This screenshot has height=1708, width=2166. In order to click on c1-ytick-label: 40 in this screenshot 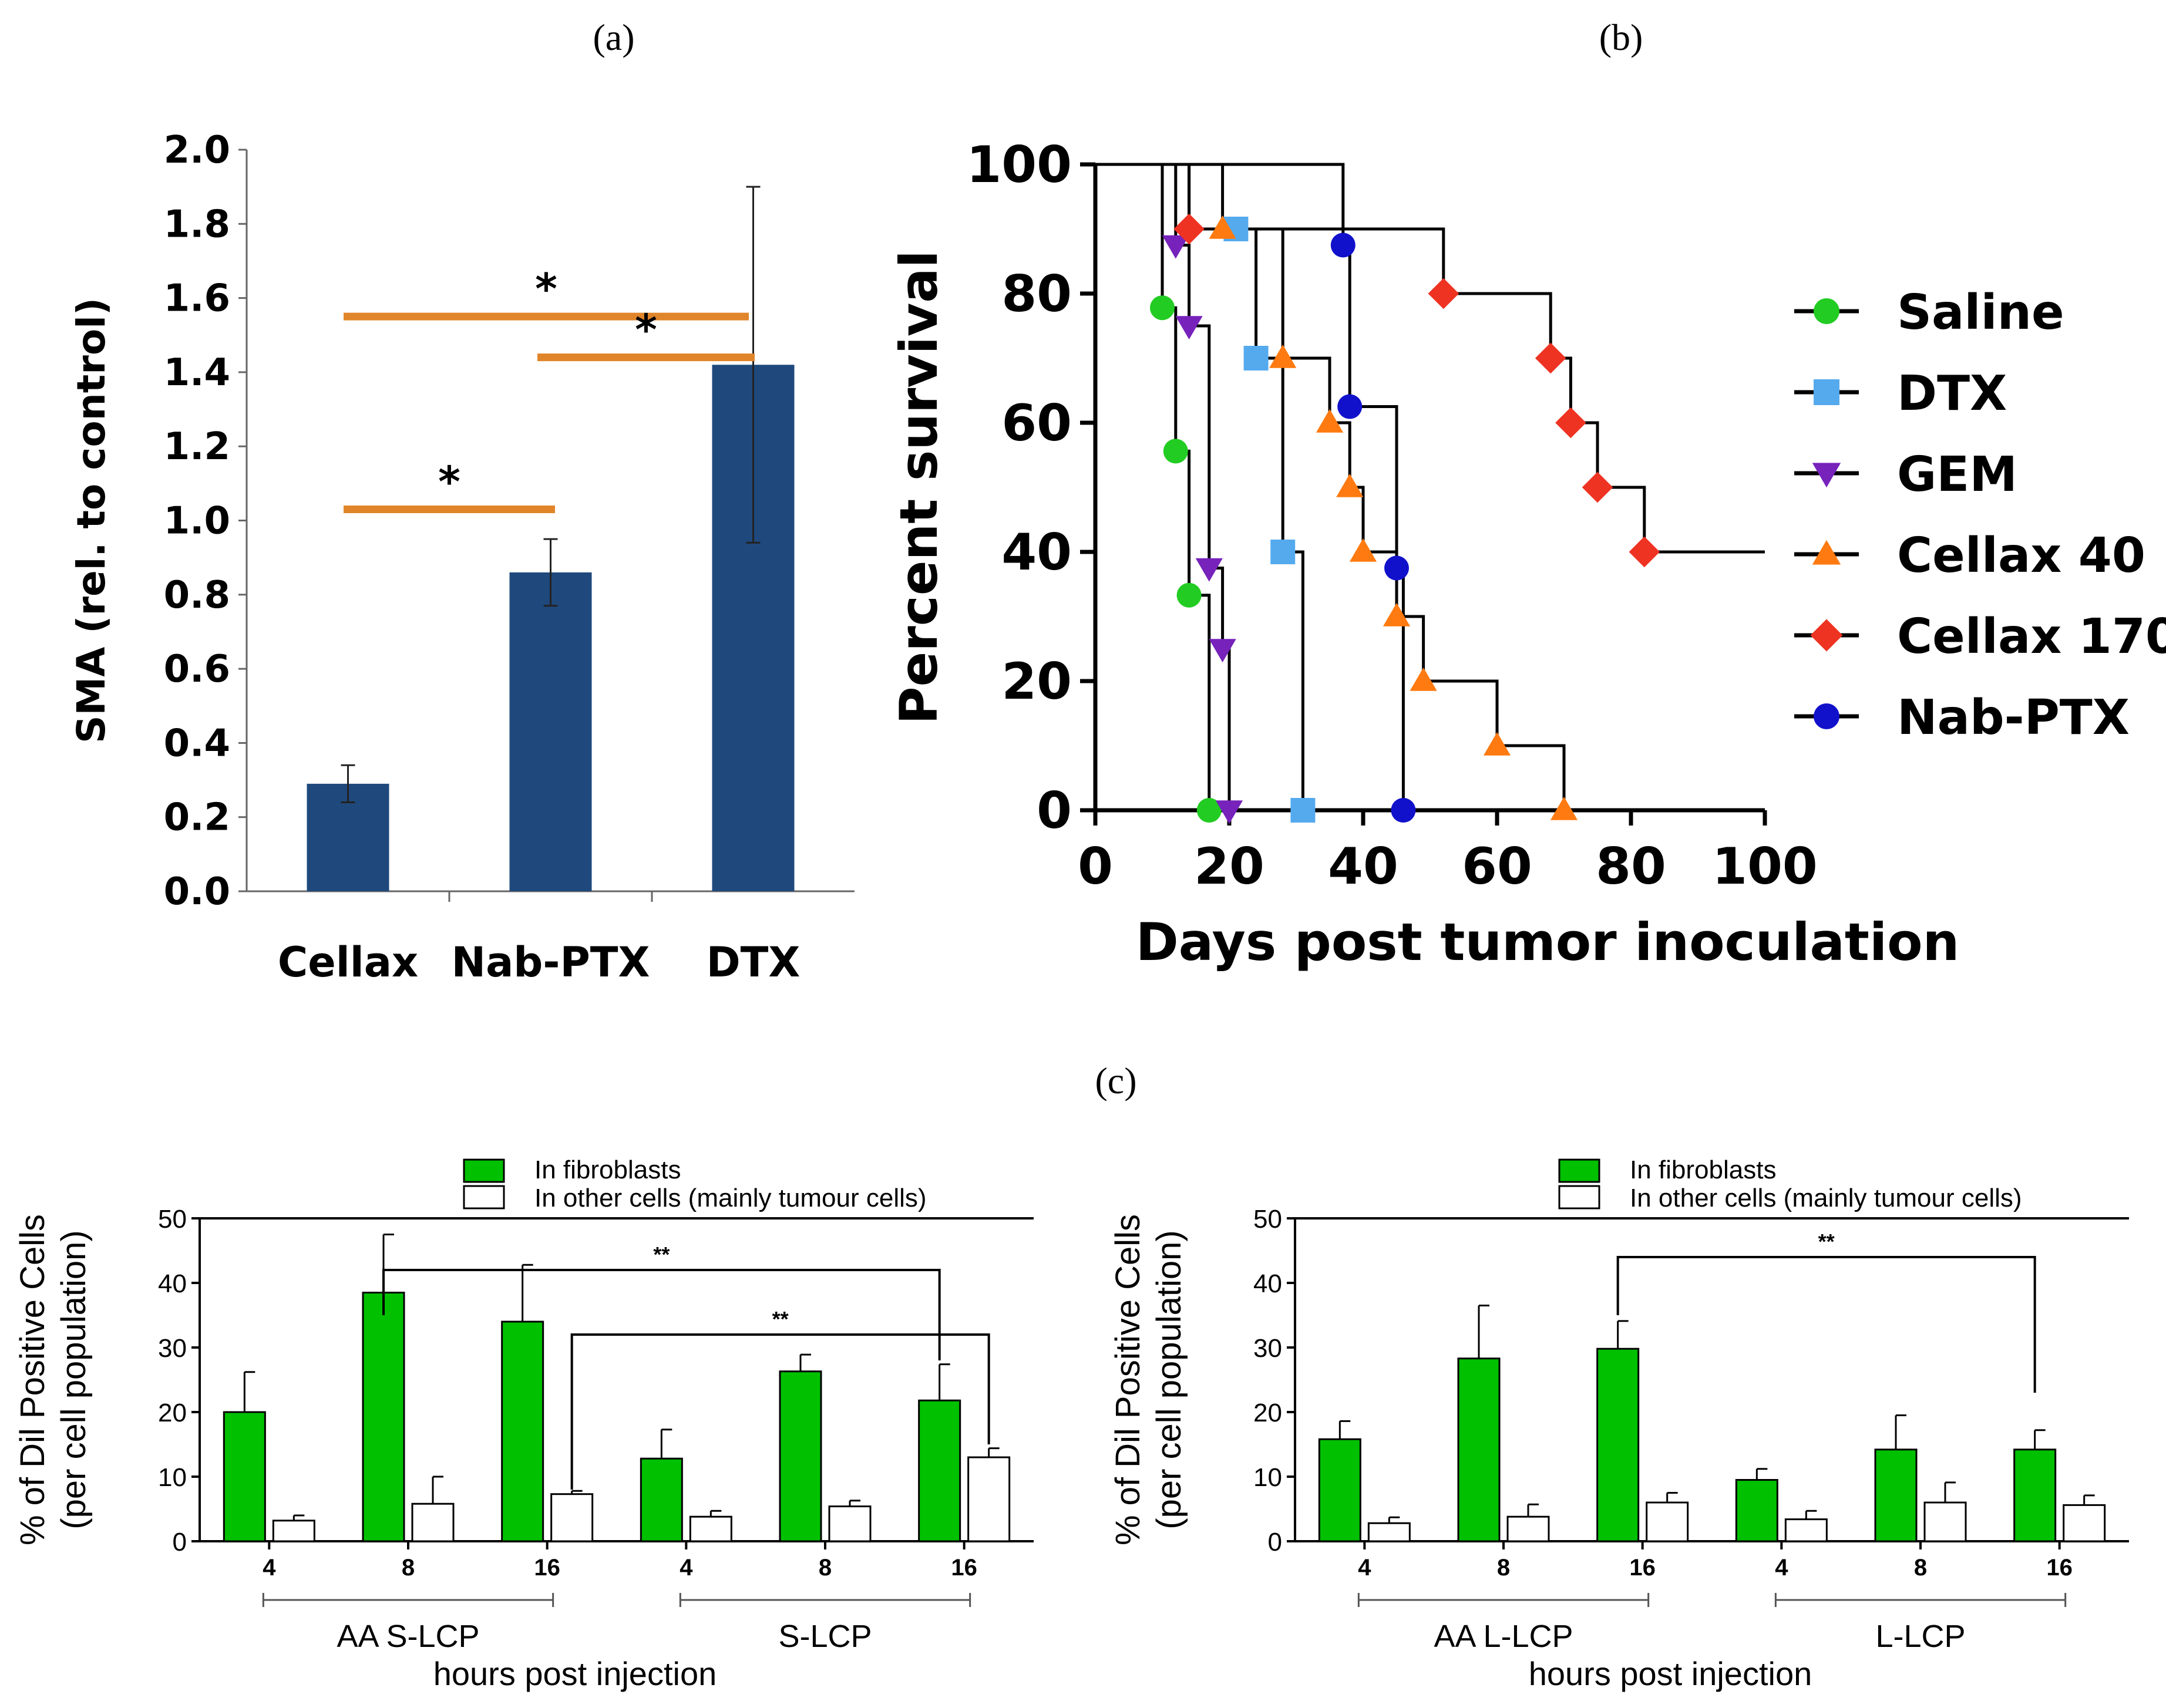, I will do `click(172, 1283)`.